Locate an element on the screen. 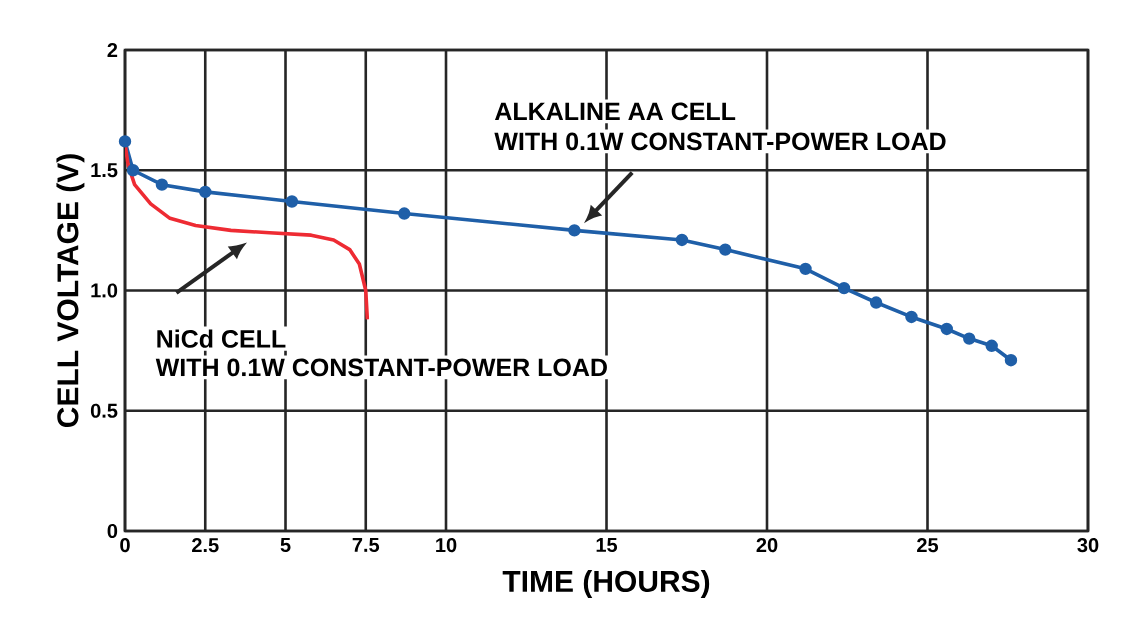  x-tick-label: 20 is located at coordinates (767, 545).